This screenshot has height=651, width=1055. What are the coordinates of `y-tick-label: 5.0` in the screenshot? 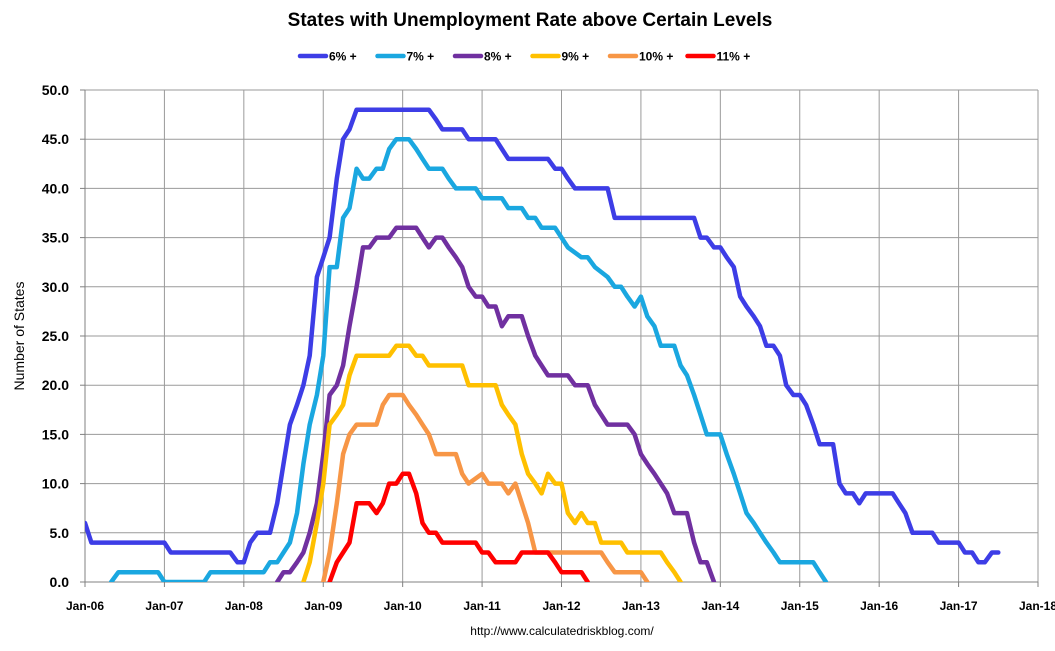 It's located at (60, 533).